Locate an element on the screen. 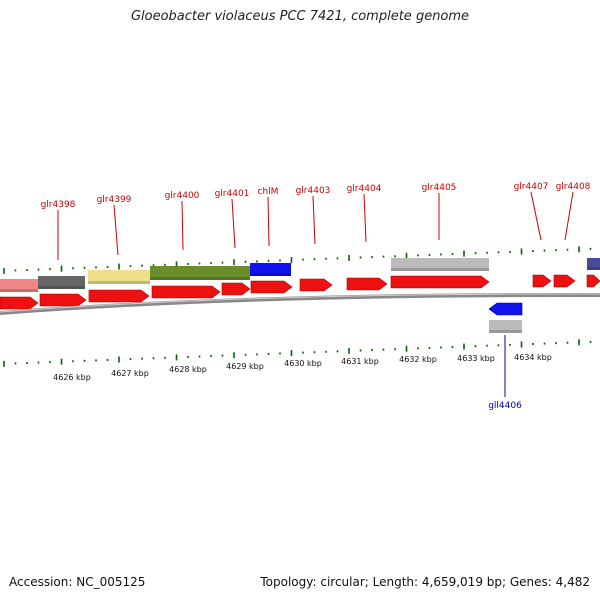  feature-block-light-gray is located at coordinates (440, 264).